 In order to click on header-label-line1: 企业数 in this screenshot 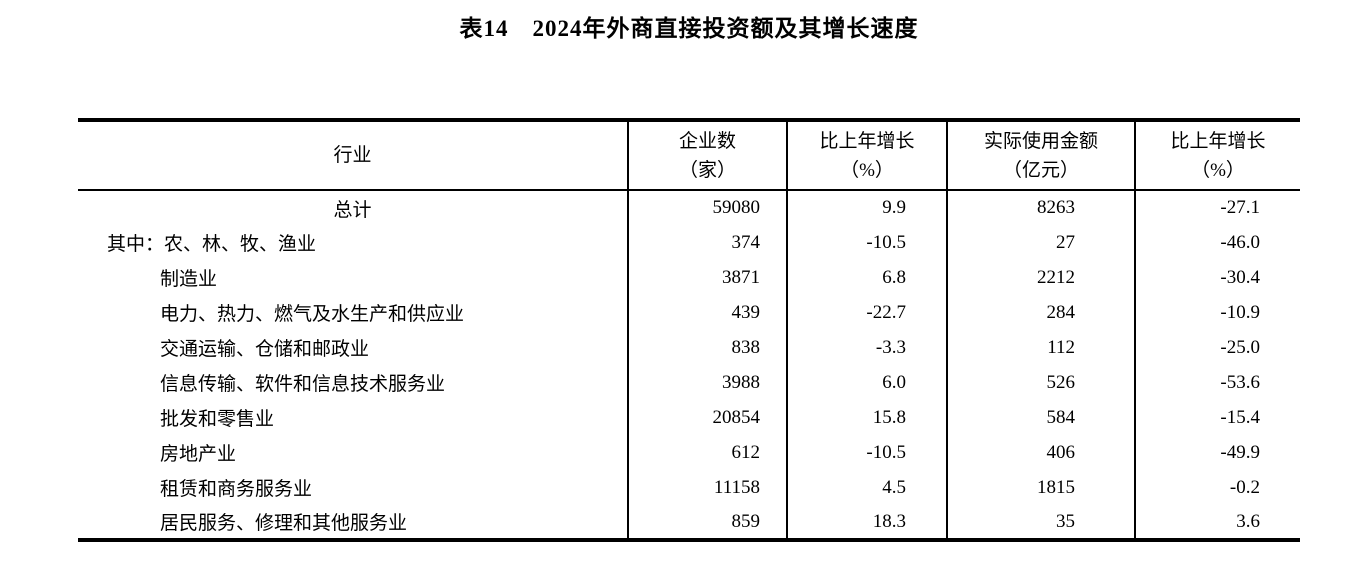, I will do `click(707, 141)`.